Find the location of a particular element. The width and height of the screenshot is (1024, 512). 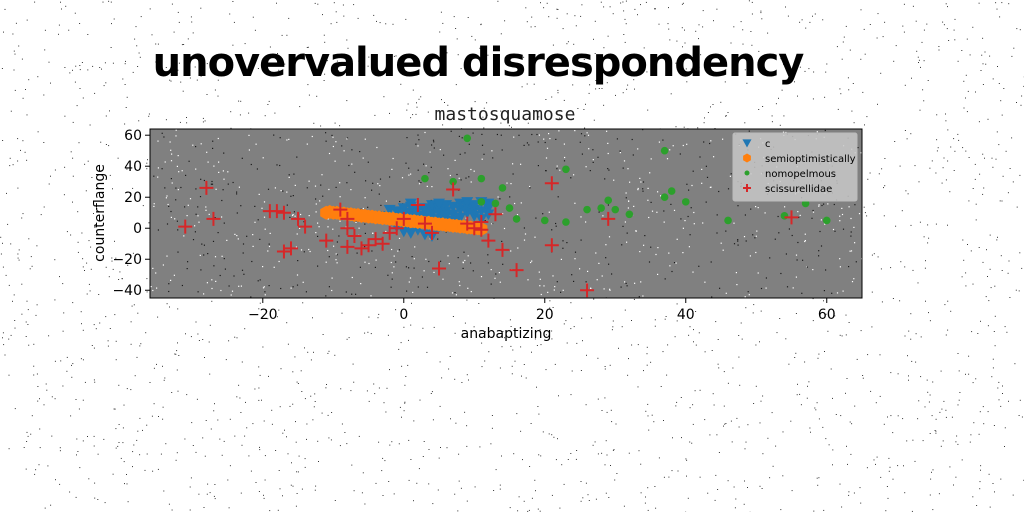

y-tick-label: 0 is located at coordinates (137, 229).